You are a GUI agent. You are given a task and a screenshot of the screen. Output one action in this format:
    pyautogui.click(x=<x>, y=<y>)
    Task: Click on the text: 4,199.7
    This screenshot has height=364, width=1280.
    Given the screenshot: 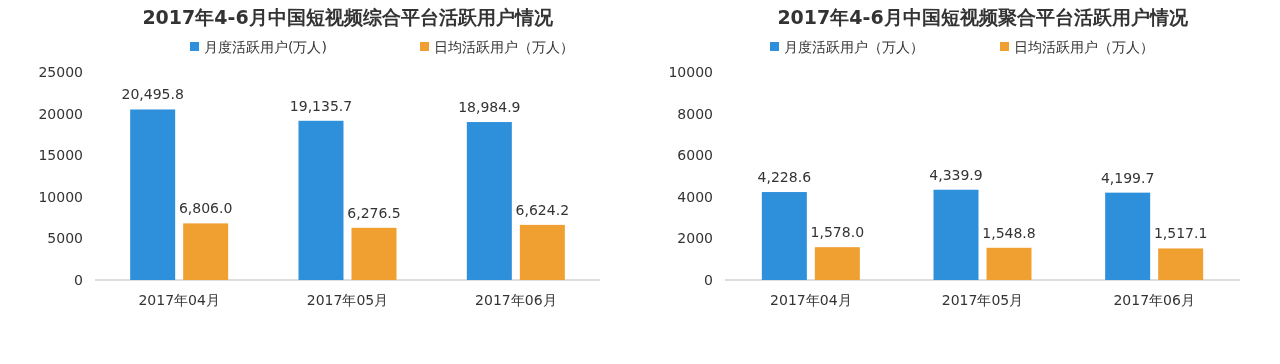 What is the action you would take?
    pyautogui.click(x=1127, y=177)
    